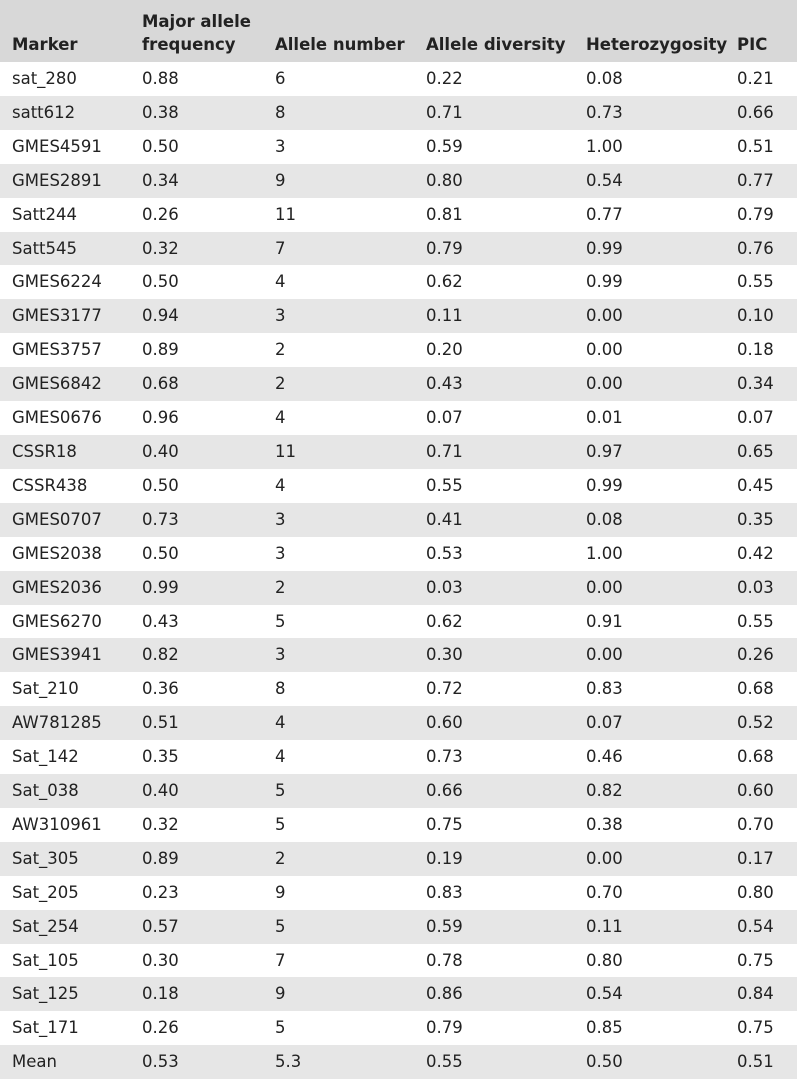  What do you see at coordinates (196, 248) in the screenshot?
I see `cell-major-allele-frequency: 0.32` at bounding box center [196, 248].